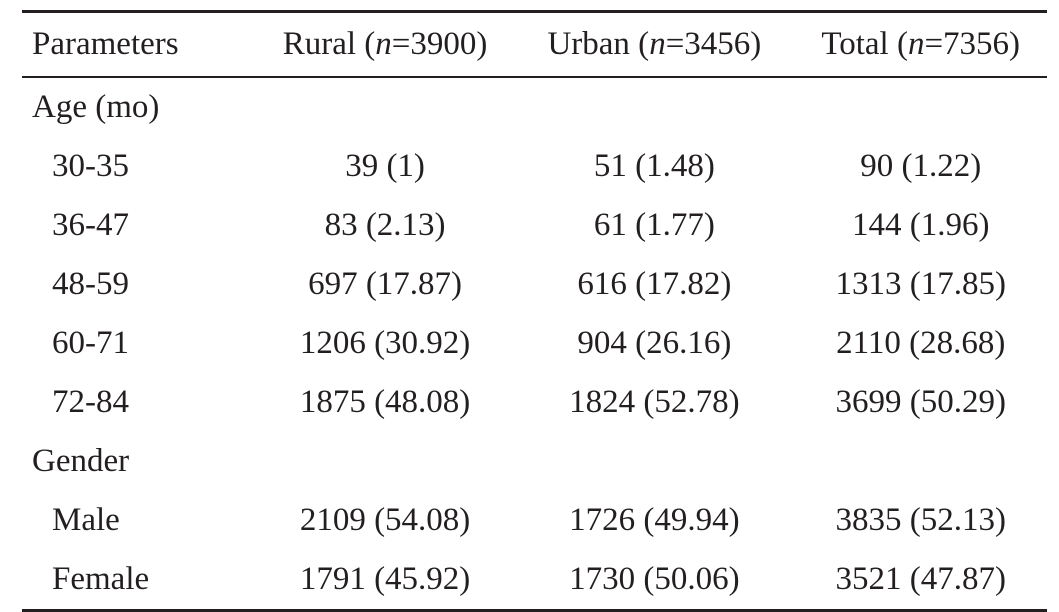 The image size is (1059, 612). Describe the element at coordinates (654, 343) in the screenshot. I see `urban-cell: 904 (26.16)` at that location.